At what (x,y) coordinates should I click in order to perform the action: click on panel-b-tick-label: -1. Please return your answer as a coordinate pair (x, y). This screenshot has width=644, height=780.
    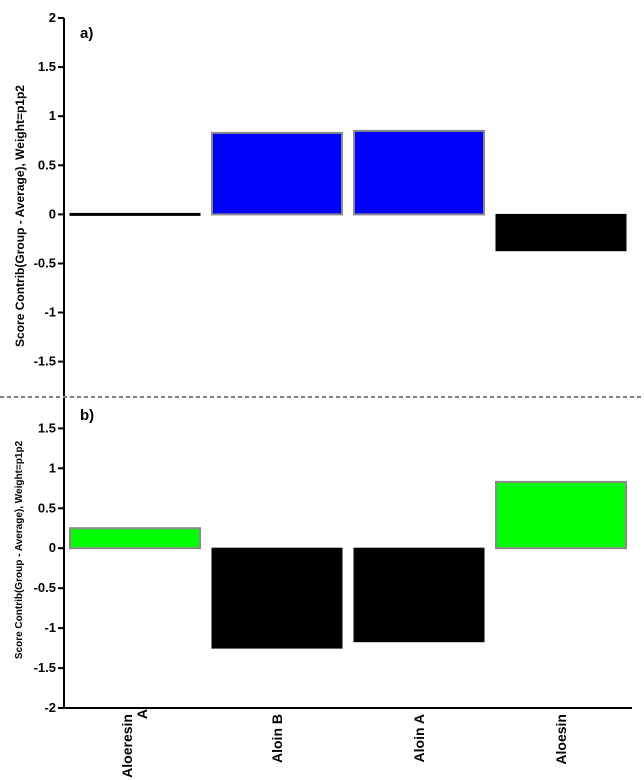
    Looking at the image, I should click on (50, 627).